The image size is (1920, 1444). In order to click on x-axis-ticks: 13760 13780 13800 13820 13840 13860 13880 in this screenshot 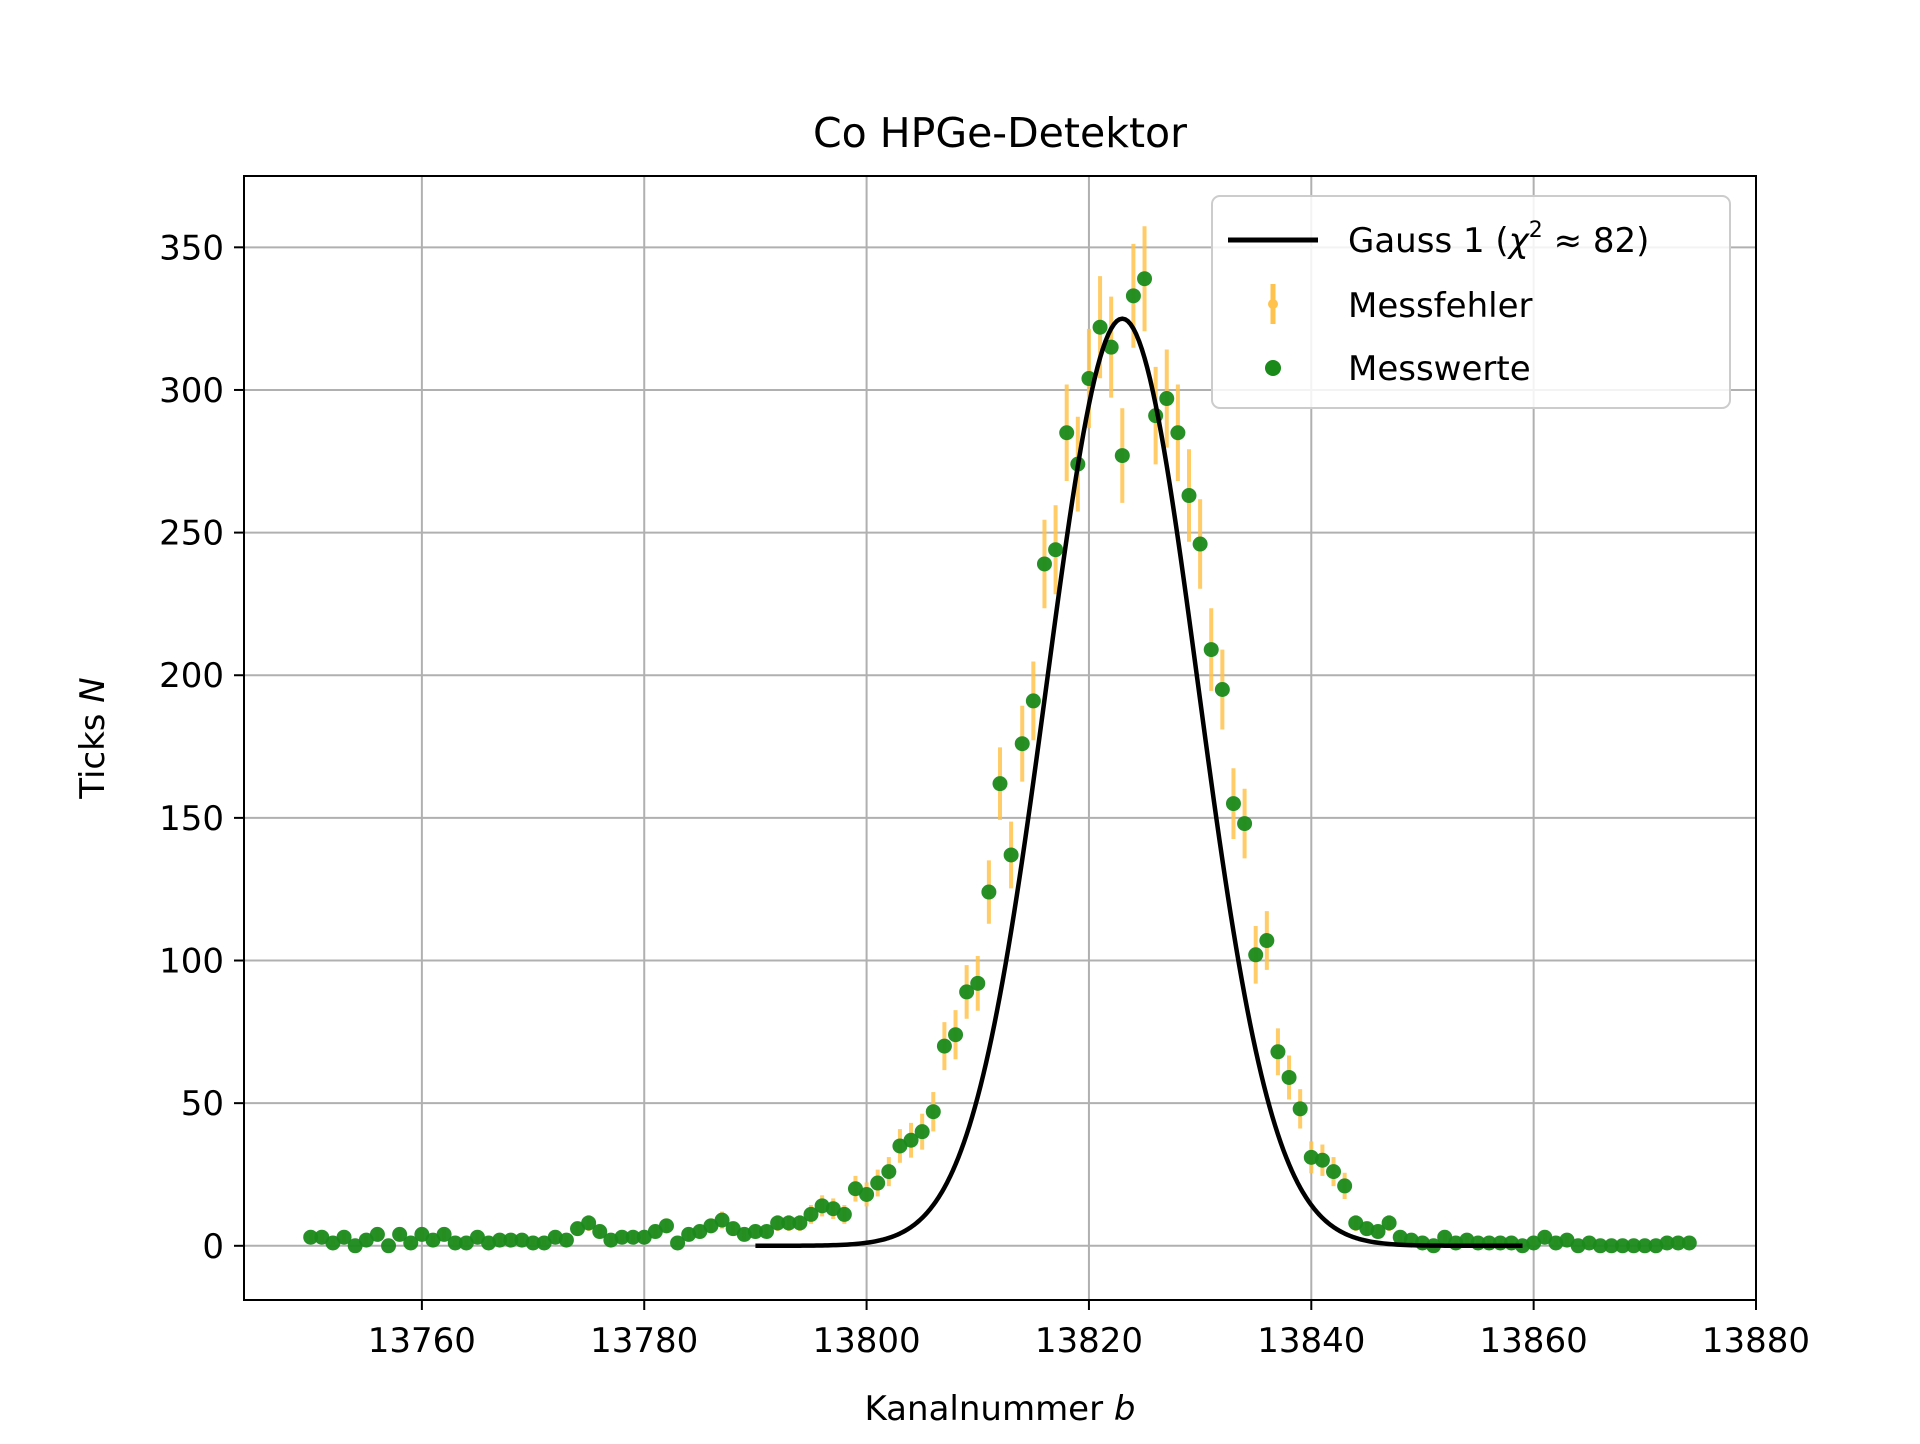, I will do `click(1089, 1330)`.